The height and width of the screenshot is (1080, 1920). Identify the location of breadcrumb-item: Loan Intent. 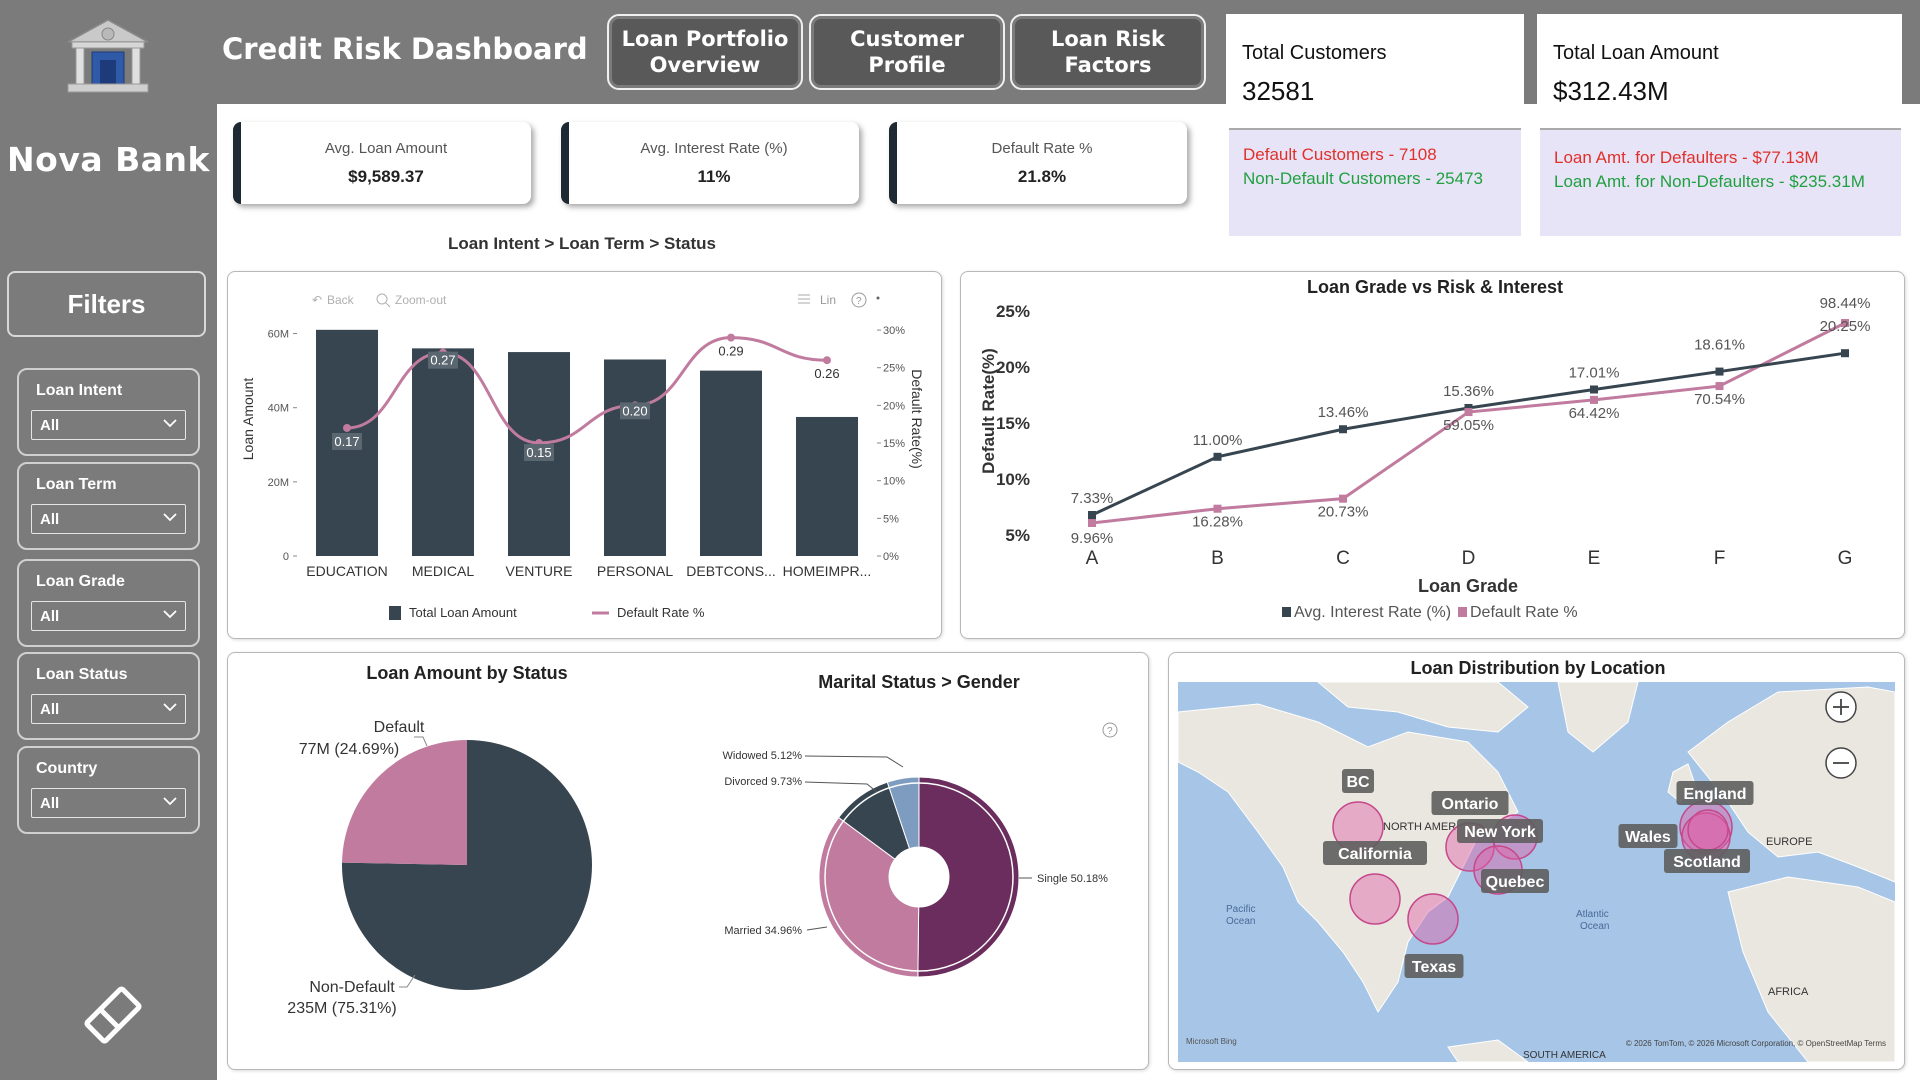
(494, 243).